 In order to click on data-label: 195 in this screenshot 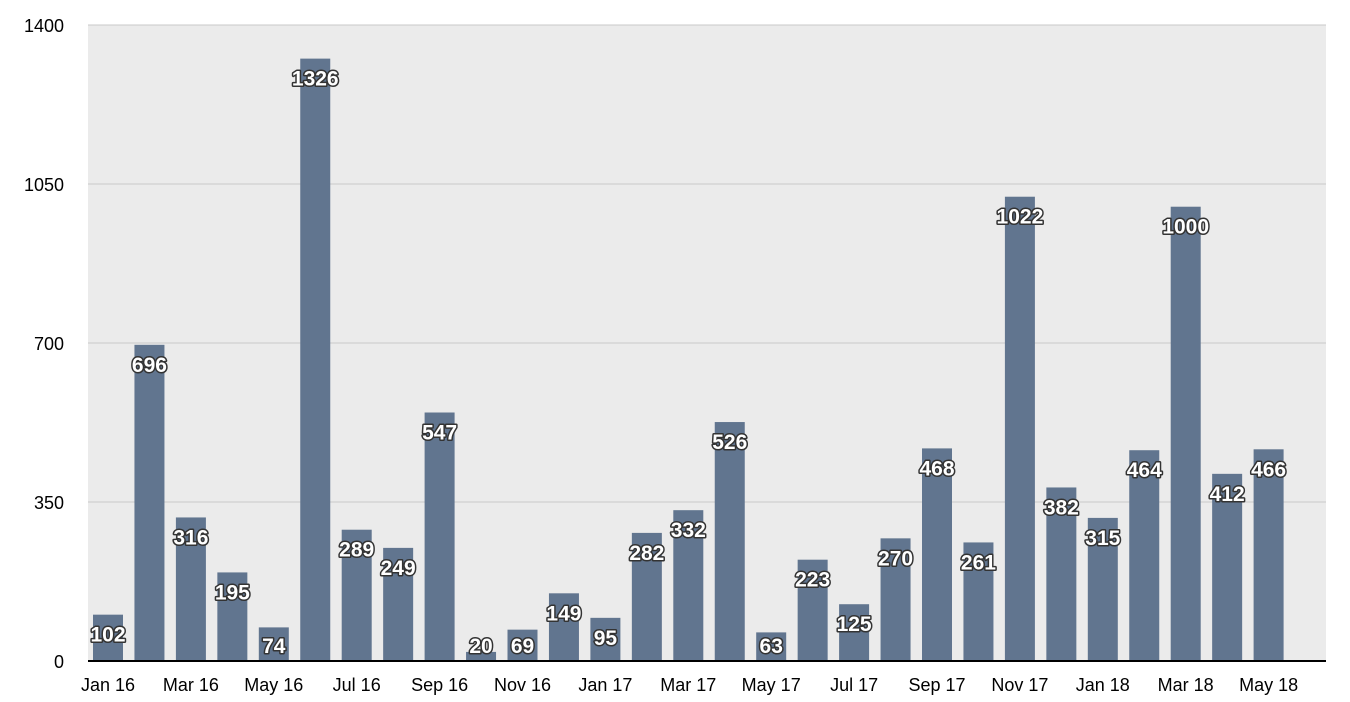, I will do `click(232, 592)`.